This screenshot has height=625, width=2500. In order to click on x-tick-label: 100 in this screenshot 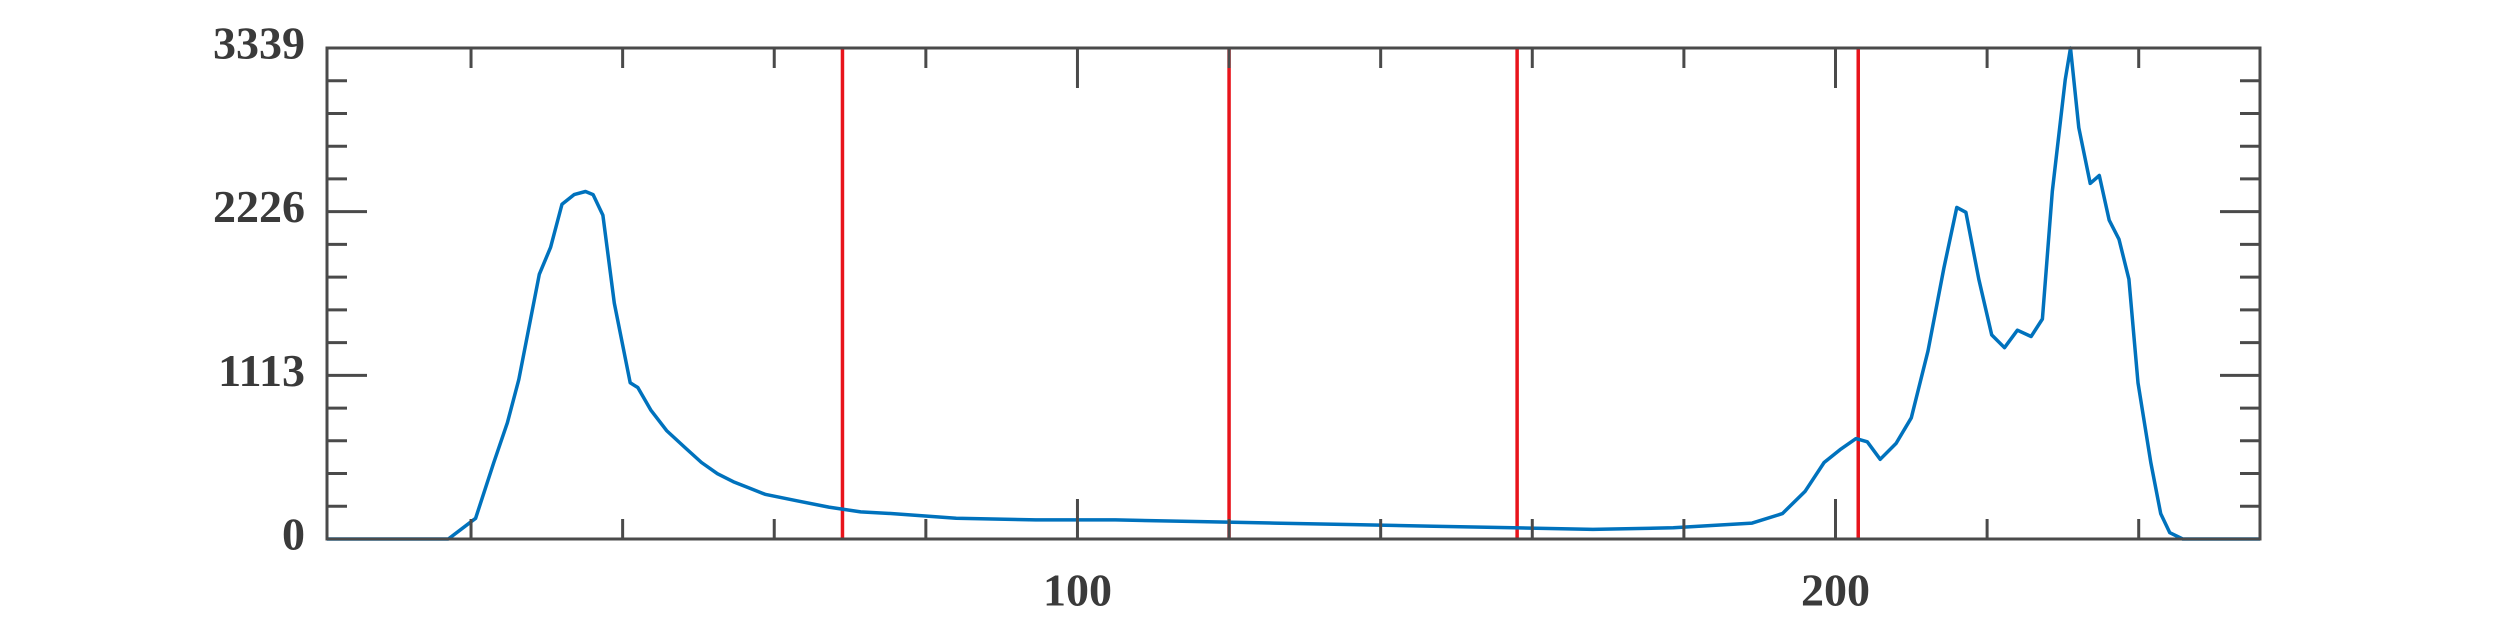, I will do `click(1077, 590)`.